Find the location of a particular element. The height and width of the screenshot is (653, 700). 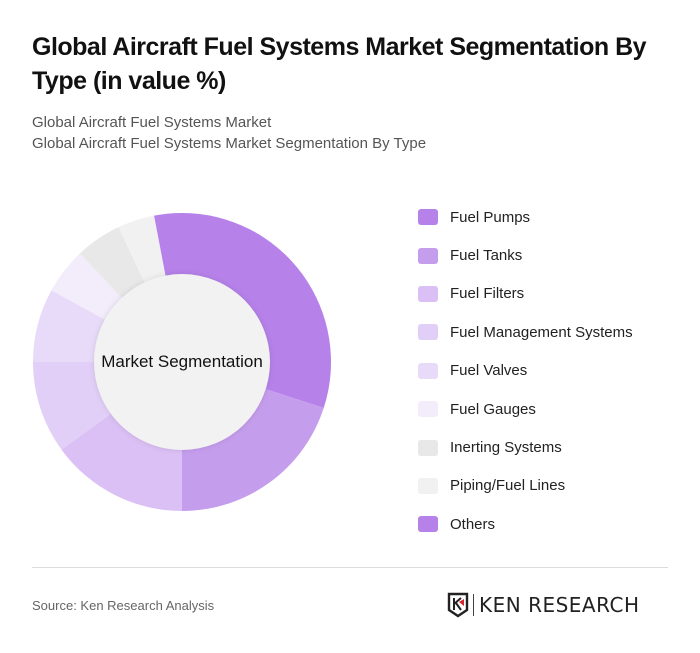

legend-label: Piping/Fuel Lines is located at coordinates (508, 486).